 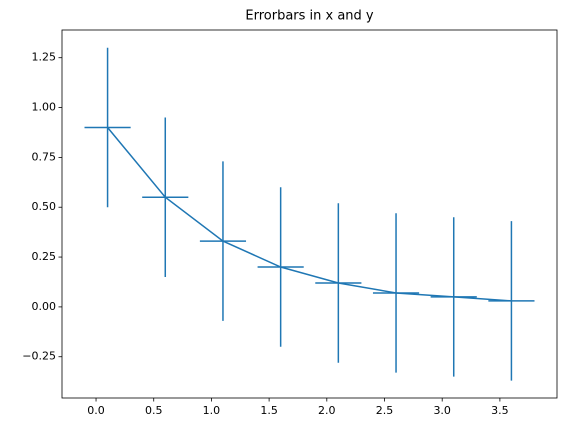 What do you see at coordinates (309, 16) in the screenshot?
I see `chart-title: Errorbars in x and y` at bounding box center [309, 16].